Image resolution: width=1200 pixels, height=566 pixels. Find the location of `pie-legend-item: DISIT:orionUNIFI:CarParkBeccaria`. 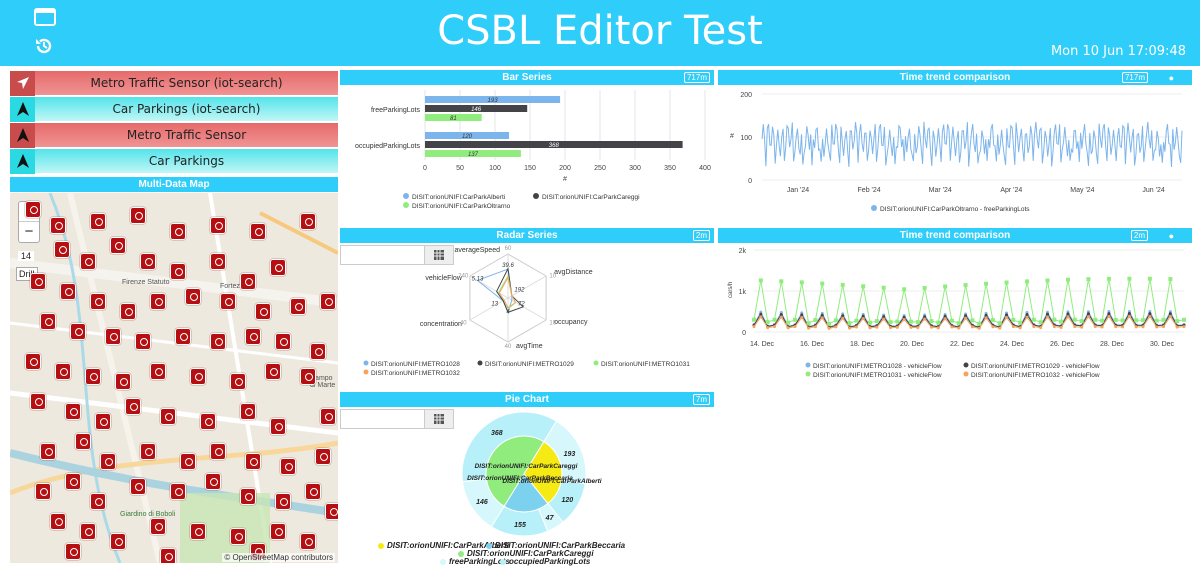

pie-legend-item: DISIT:orionUNIFI:CarParkBeccaria is located at coordinates (555, 545).